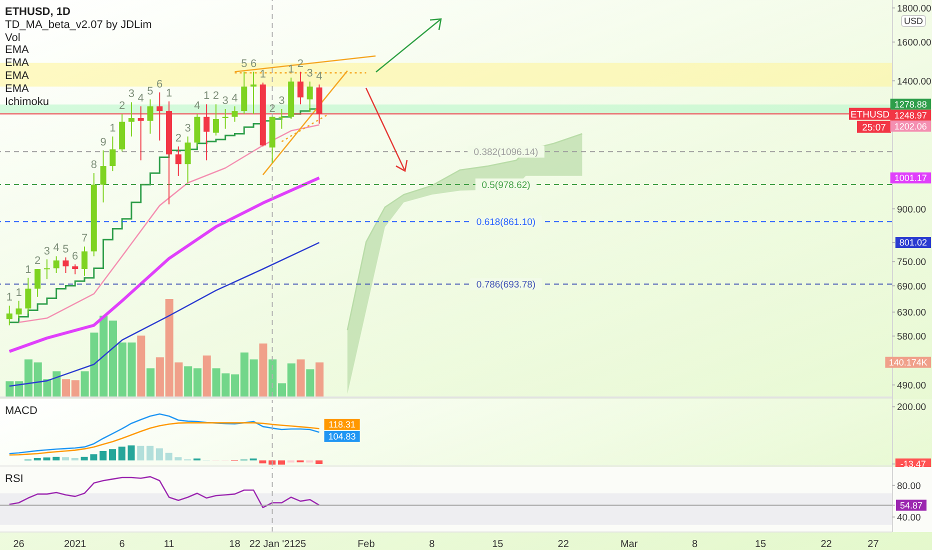 The width and height of the screenshot is (932, 550). Describe the element at coordinates (14, 479) in the screenshot. I see `chart-title: RSI` at that location.